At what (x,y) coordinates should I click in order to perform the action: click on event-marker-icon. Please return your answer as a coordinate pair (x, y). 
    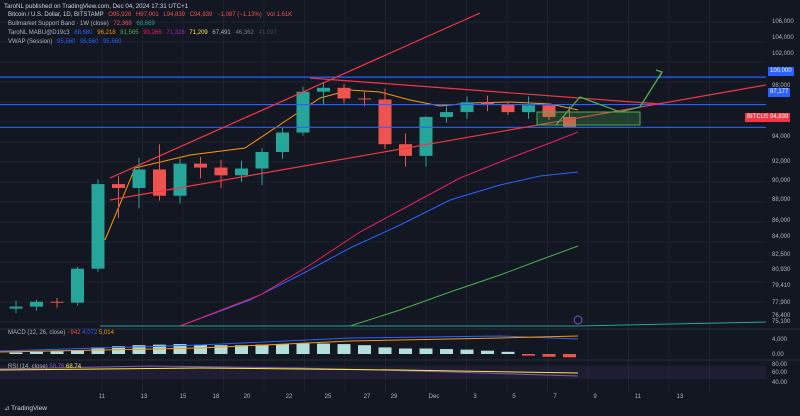
    Looking at the image, I should click on (578, 320).